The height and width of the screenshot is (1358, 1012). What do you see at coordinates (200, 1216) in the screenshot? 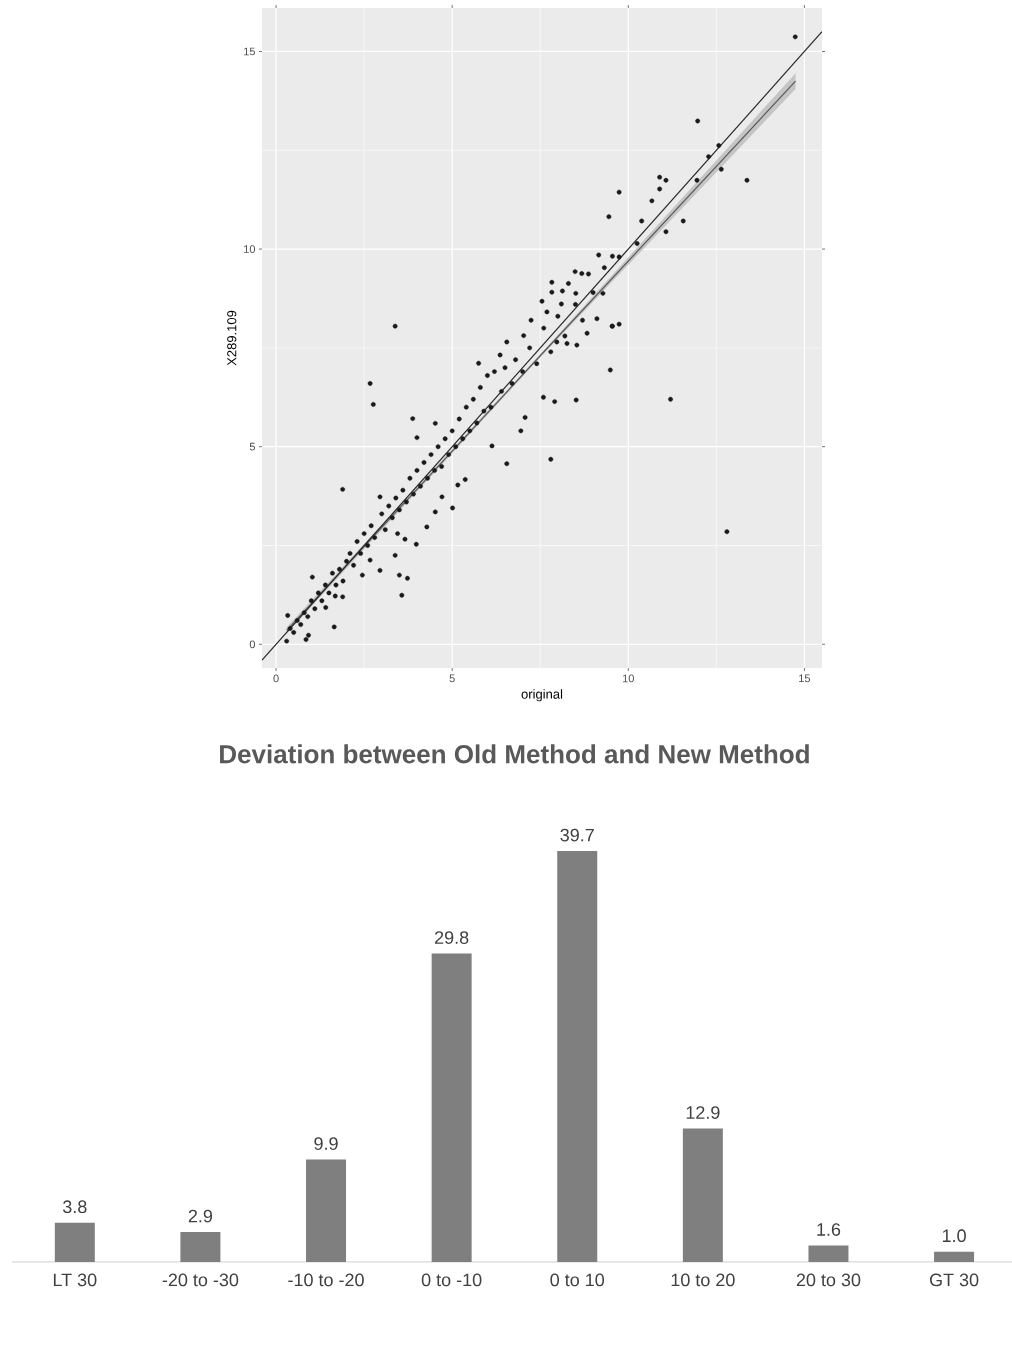
I see `data-label: 2.9` at bounding box center [200, 1216].